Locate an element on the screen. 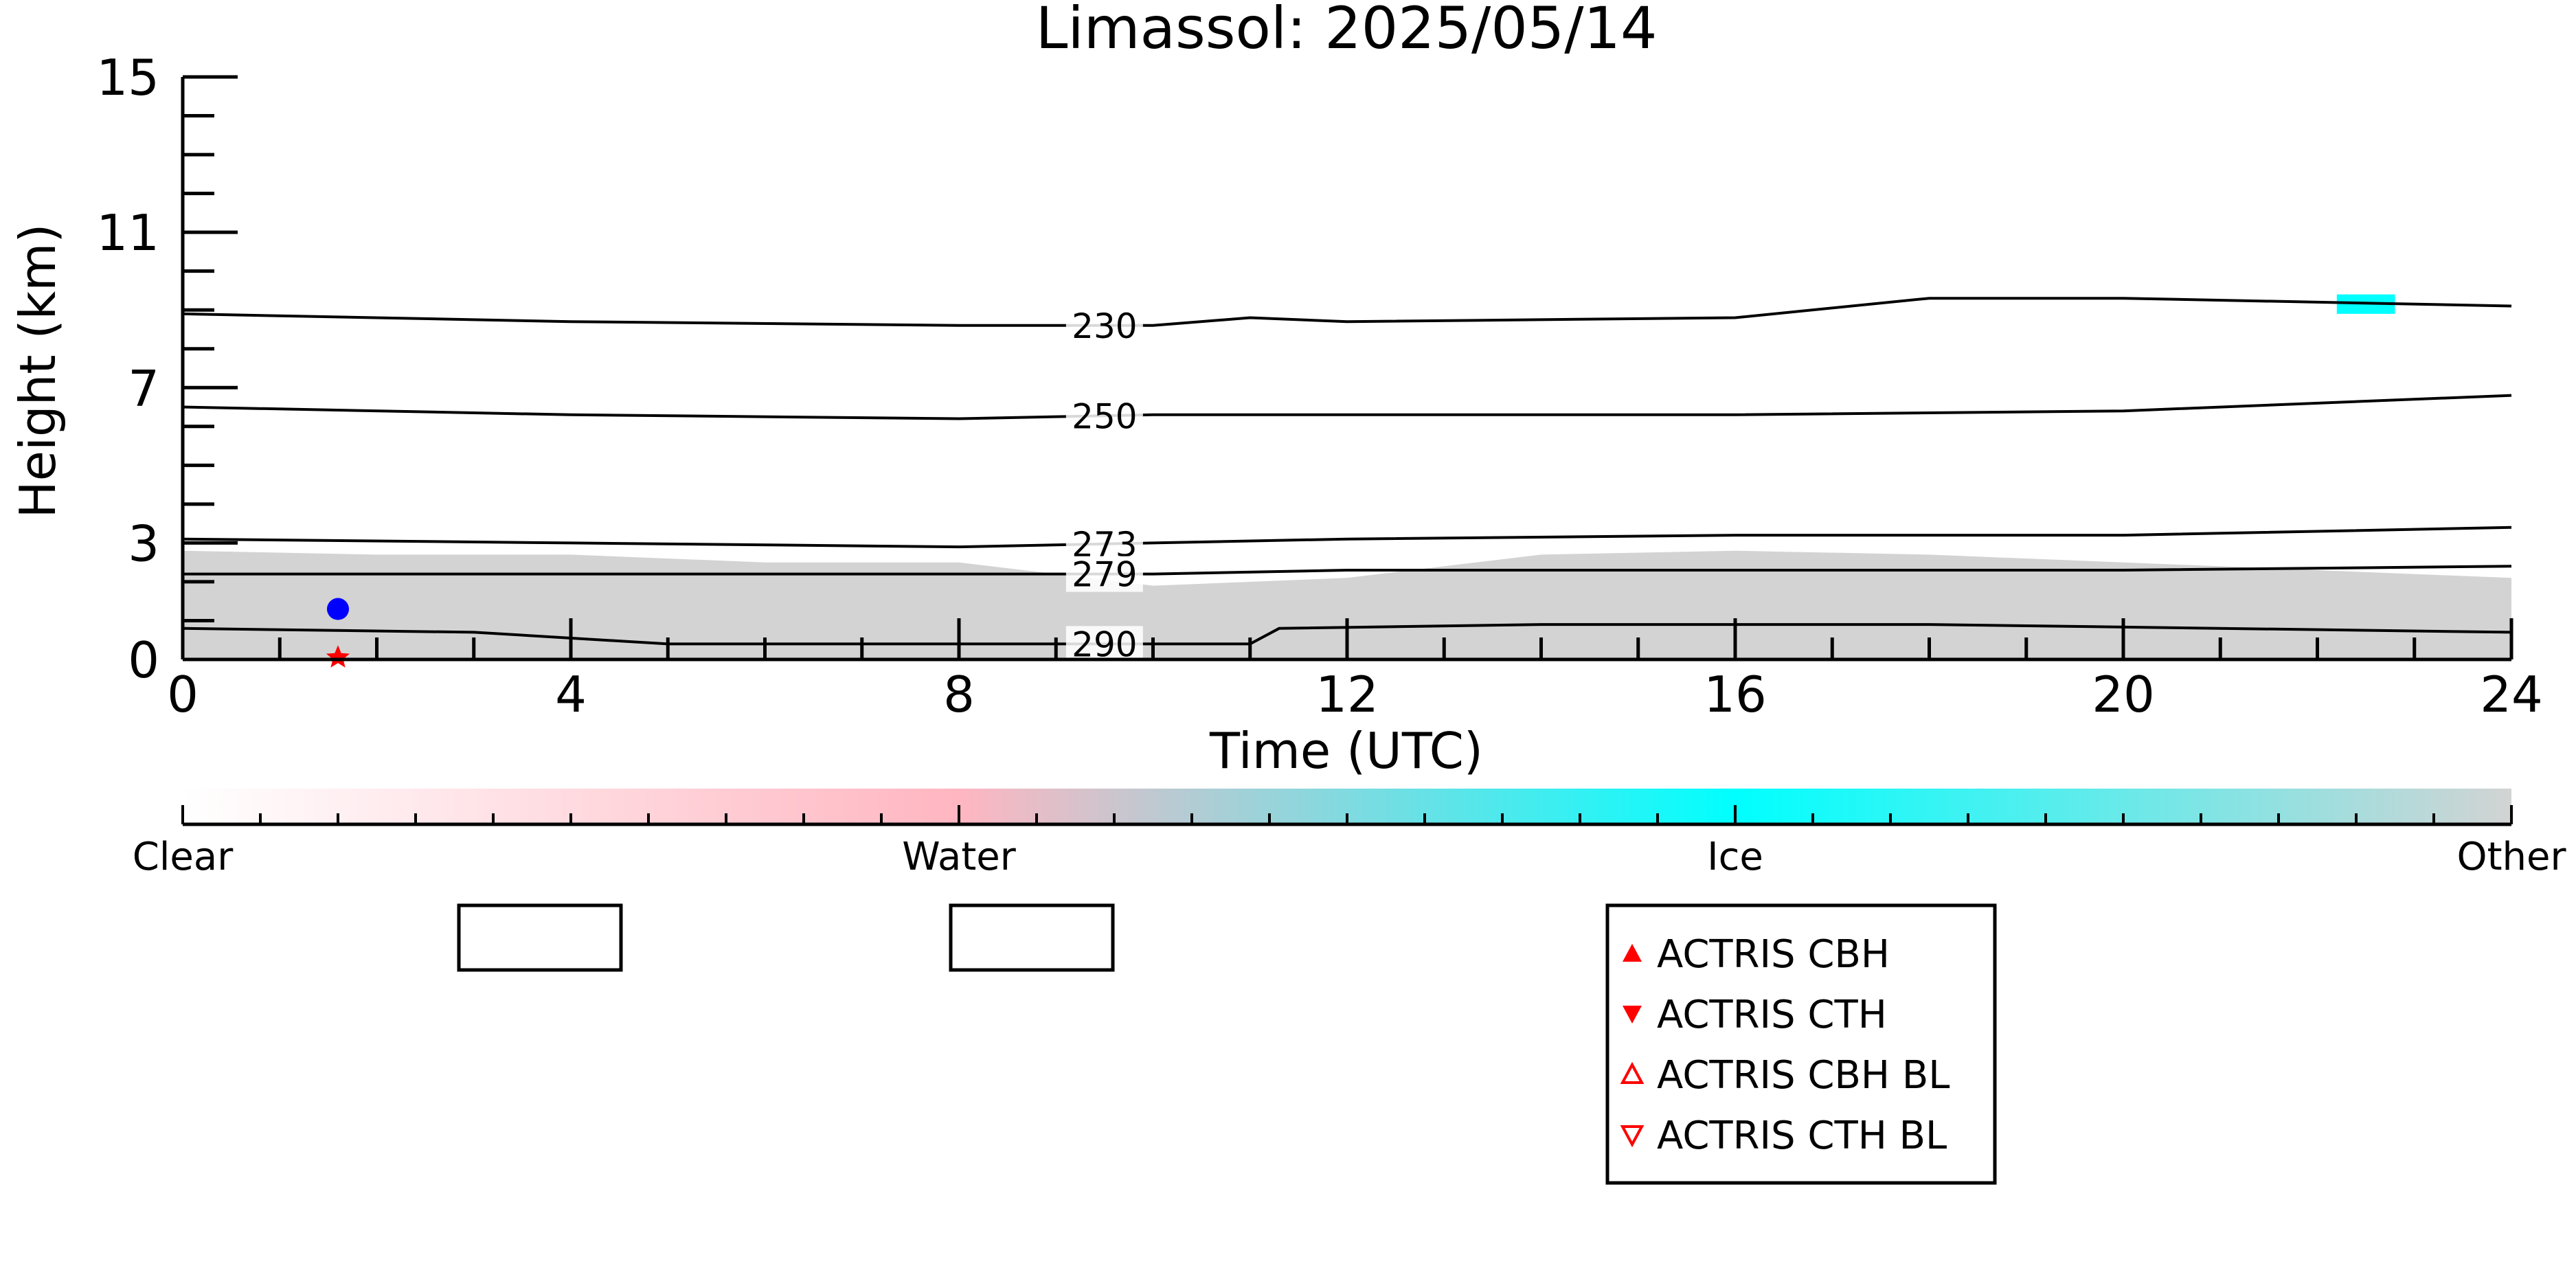 The image size is (2576, 1288). x-tick-label-16: 16 is located at coordinates (1735, 694).